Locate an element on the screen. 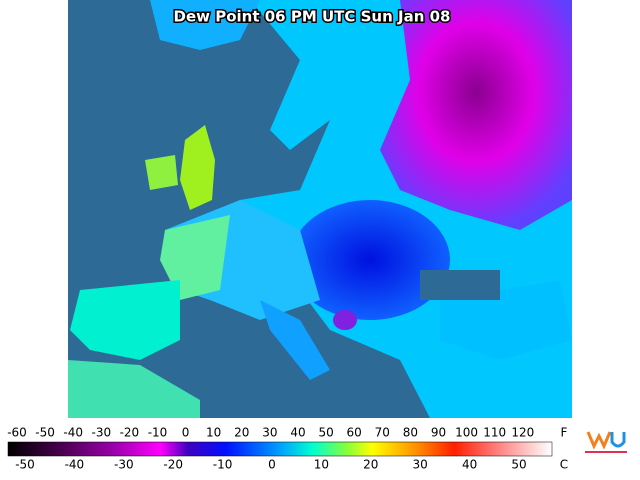 This screenshot has height=480, width=640. celsius-label: -20 is located at coordinates (173, 465).